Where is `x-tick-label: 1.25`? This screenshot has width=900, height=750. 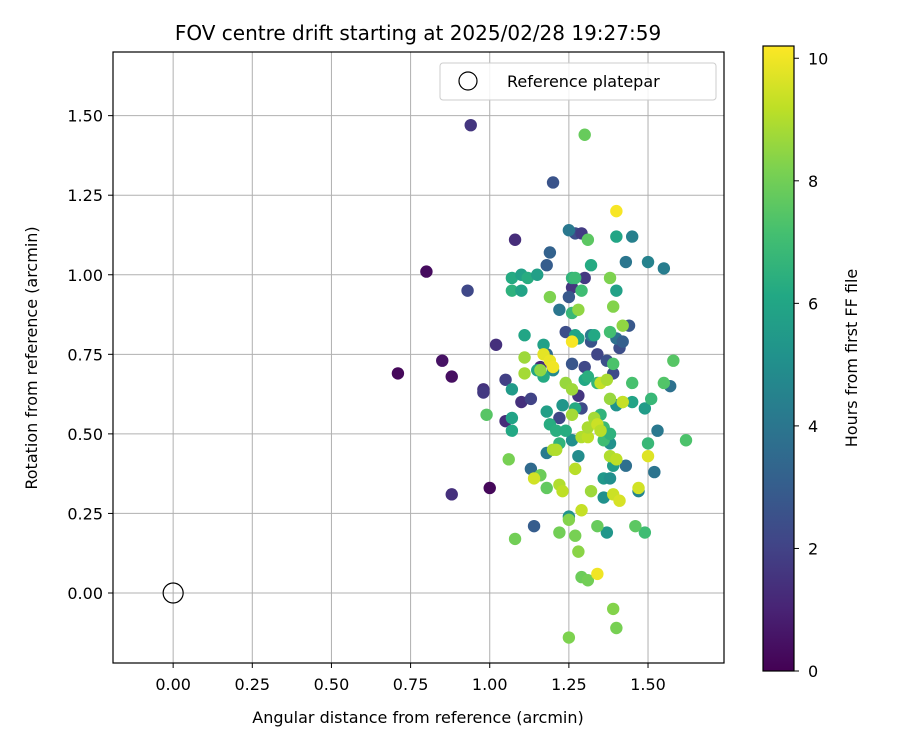 x-tick-label: 1.25 is located at coordinates (569, 684).